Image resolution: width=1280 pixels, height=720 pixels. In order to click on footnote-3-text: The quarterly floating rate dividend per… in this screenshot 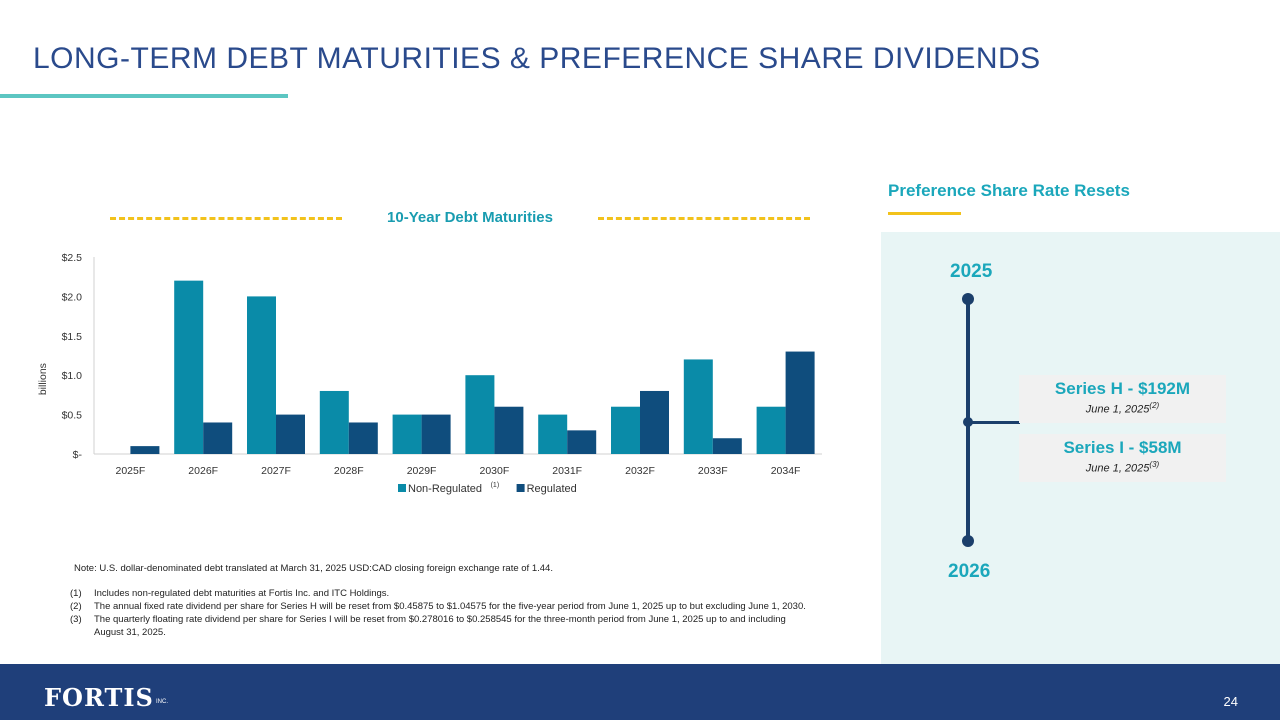, I will do `click(440, 626)`.